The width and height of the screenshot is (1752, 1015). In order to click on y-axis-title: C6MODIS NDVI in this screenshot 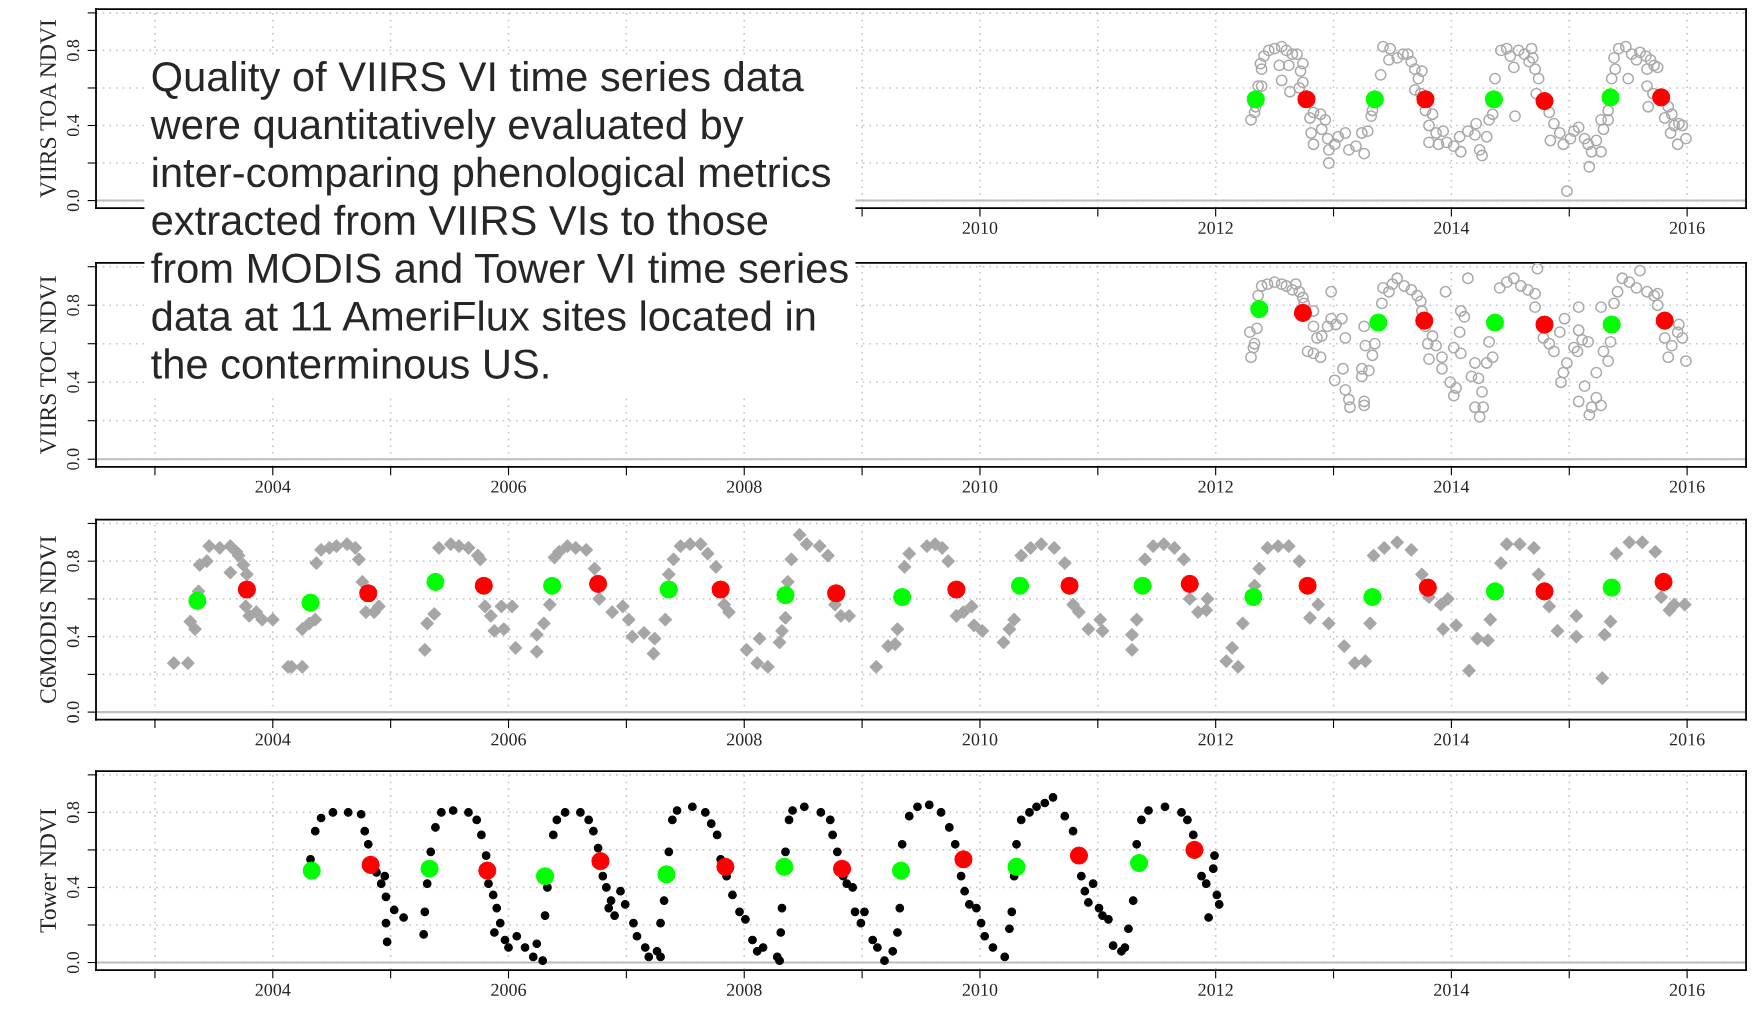, I will do `click(48, 619)`.